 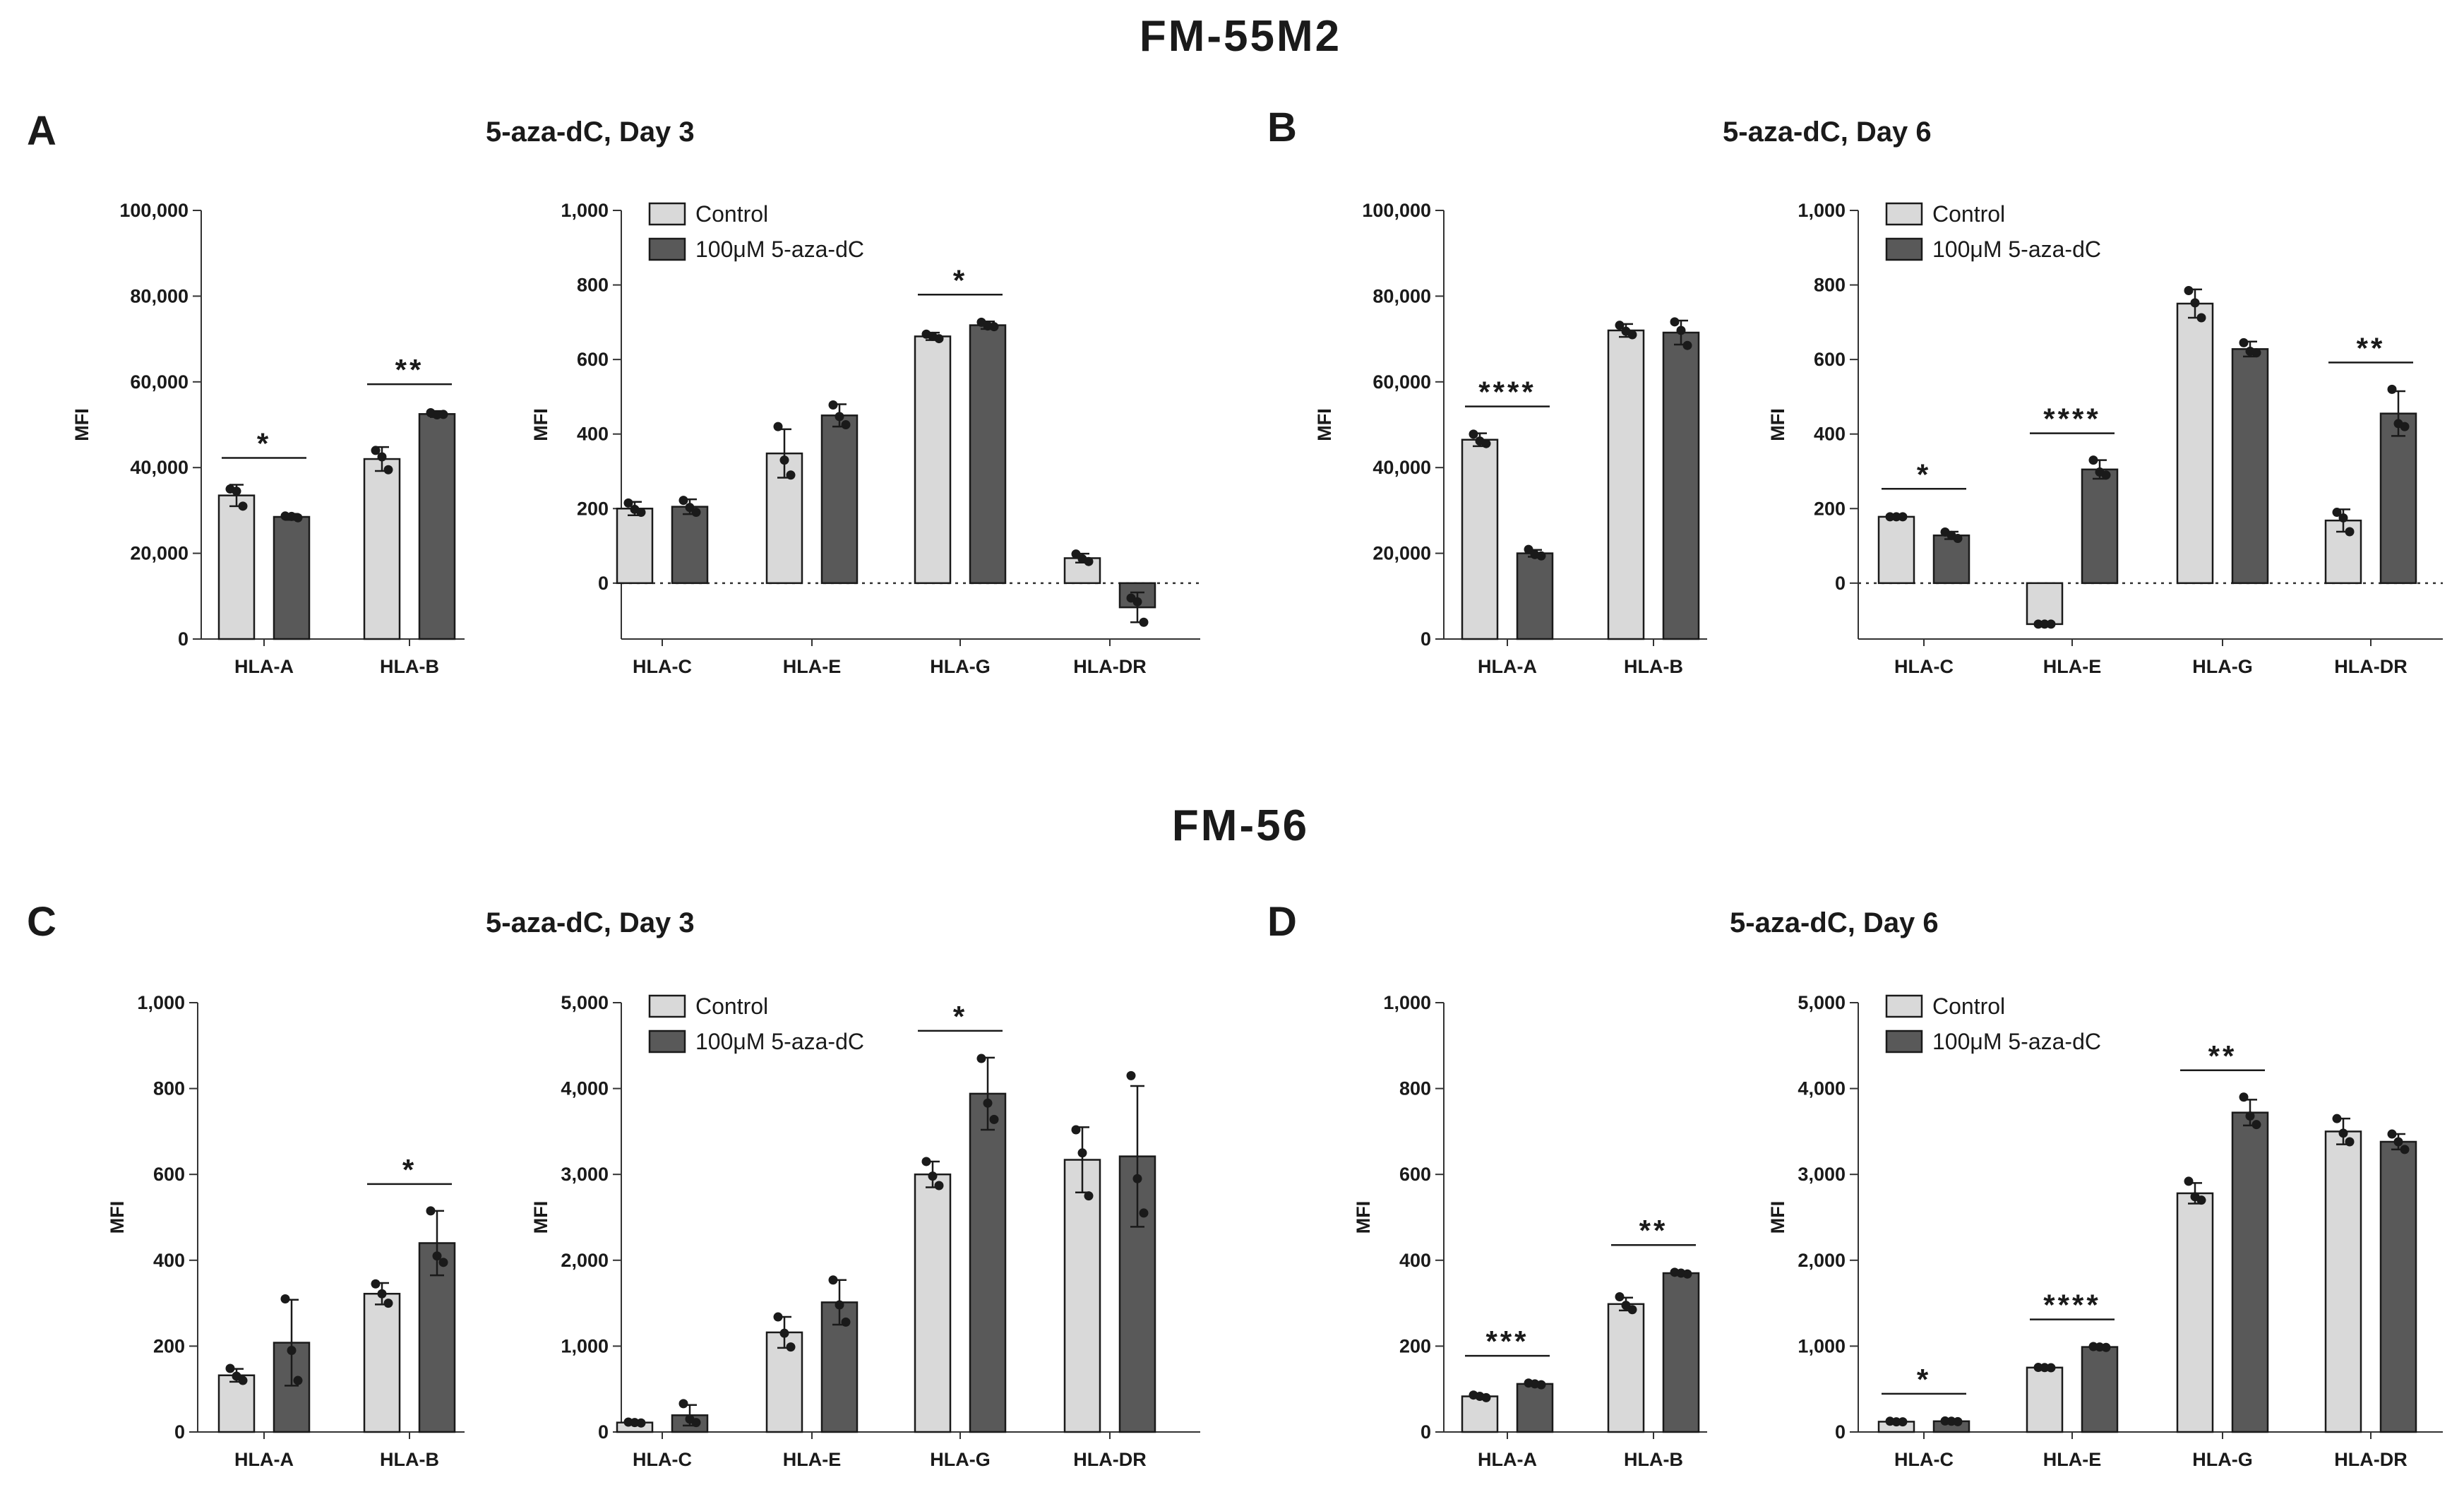 What do you see at coordinates (2370, 667) in the screenshot?
I see `x-category-label: HLA-DR` at bounding box center [2370, 667].